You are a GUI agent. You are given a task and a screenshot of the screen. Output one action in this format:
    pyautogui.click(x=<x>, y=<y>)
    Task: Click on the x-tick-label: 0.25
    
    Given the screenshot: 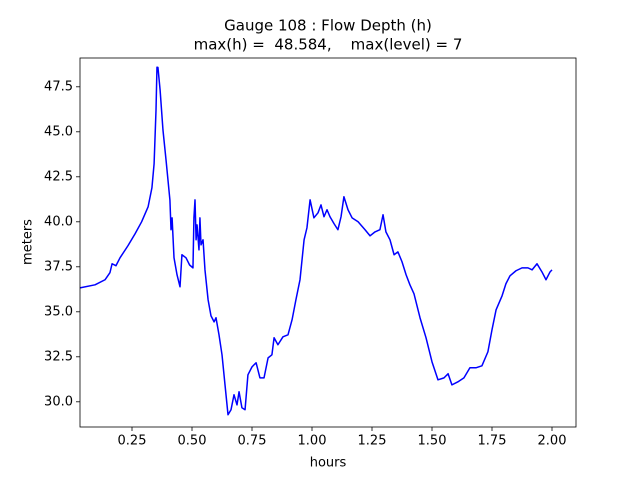 What is the action you would take?
    pyautogui.click(x=132, y=441)
    